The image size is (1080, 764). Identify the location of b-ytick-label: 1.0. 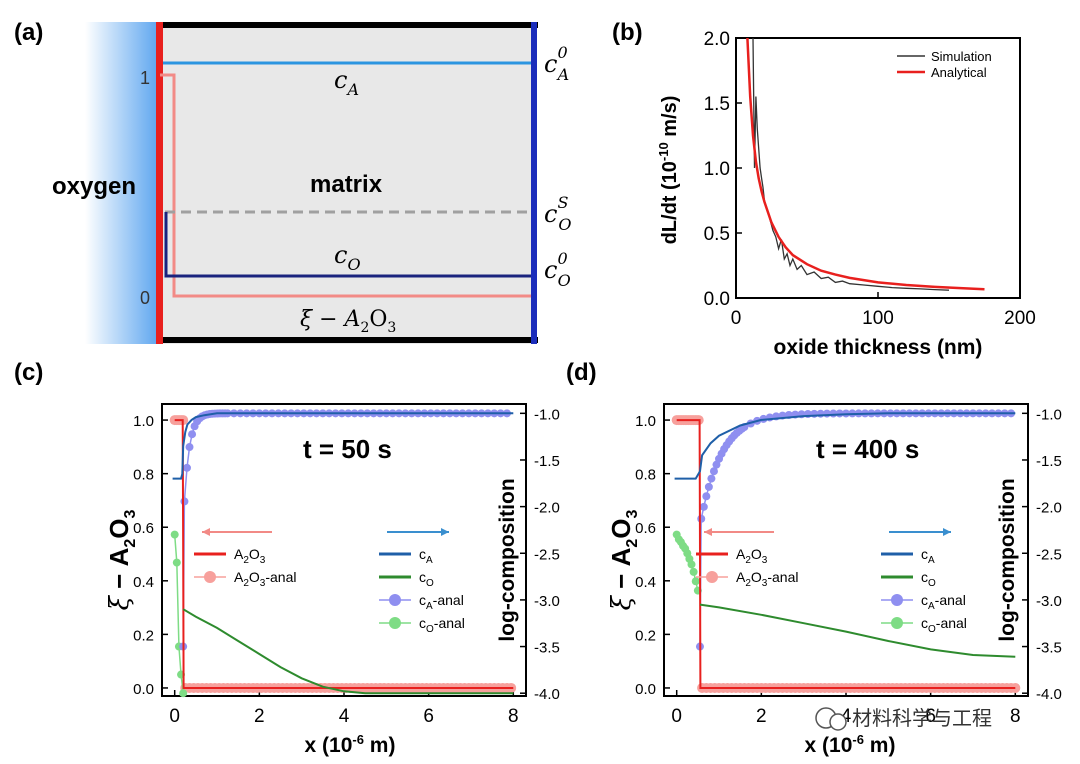
(717, 169).